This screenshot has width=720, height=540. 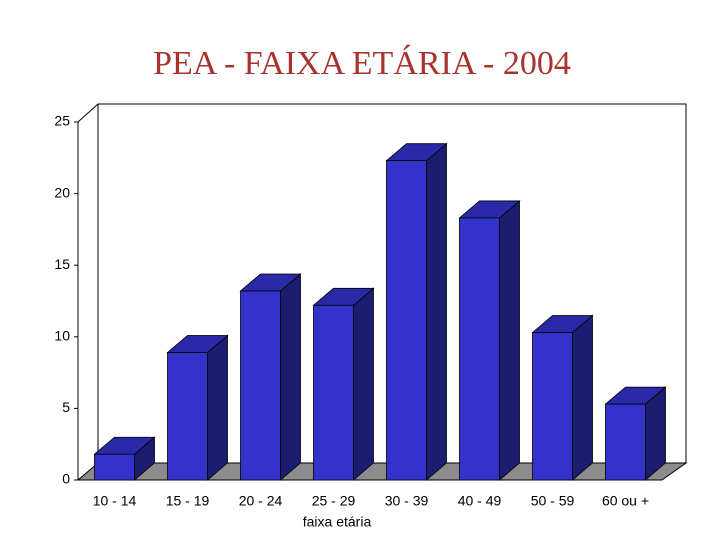 I want to click on y-tick-label: 25, so click(x=62, y=121).